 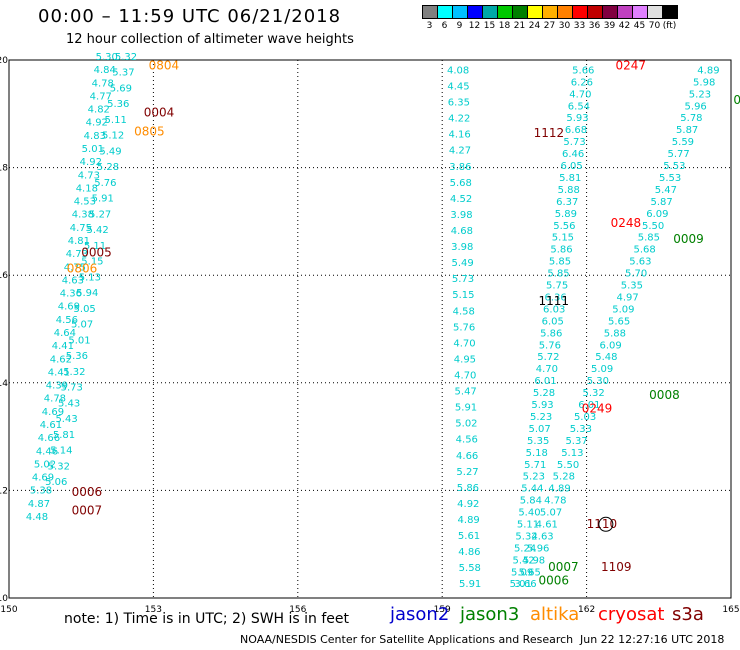 What do you see at coordinates (90, 277) in the screenshot?
I see `wave-height-value: 5.13` at bounding box center [90, 277].